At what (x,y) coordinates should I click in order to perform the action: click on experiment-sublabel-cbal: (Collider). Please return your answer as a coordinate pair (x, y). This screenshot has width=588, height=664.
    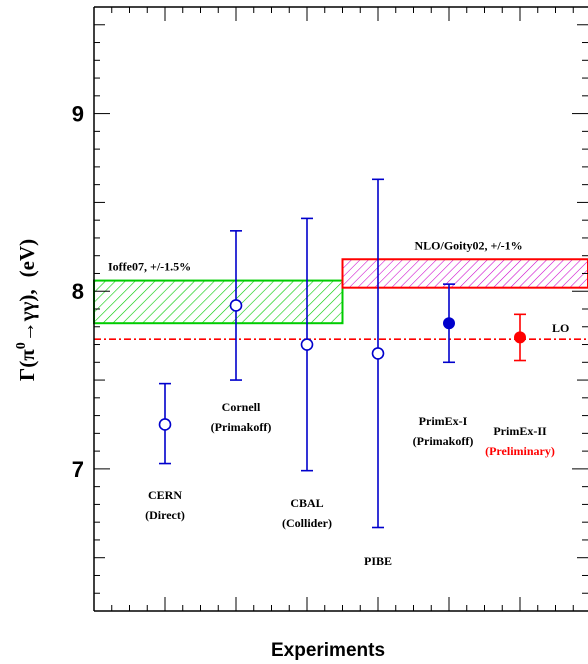
    Looking at the image, I should click on (307, 523).